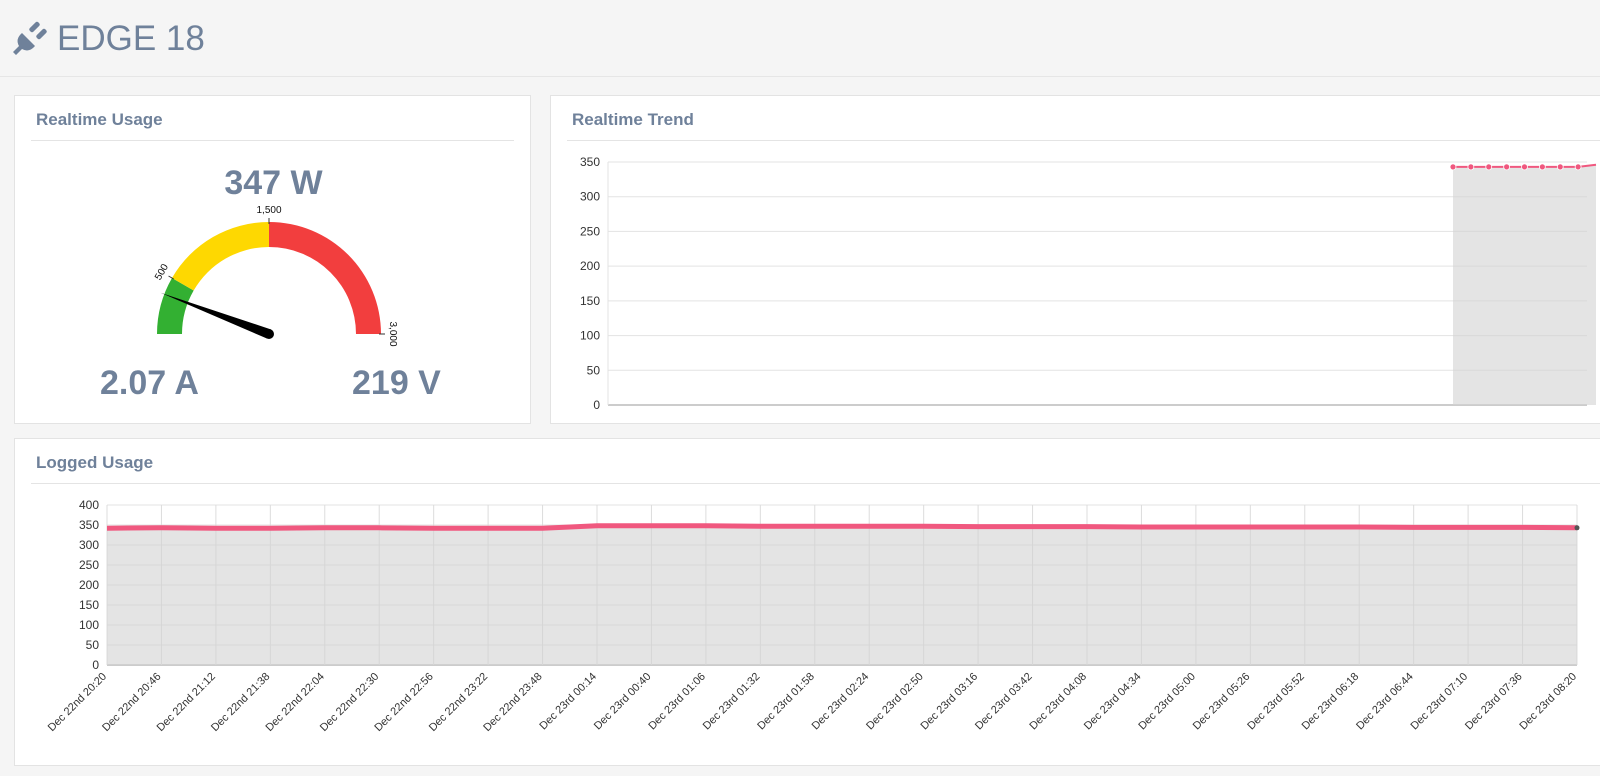  What do you see at coordinates (269, 334) in the screenshot?
I see `gauge-needle-hub` at bounding box center [269, 334].